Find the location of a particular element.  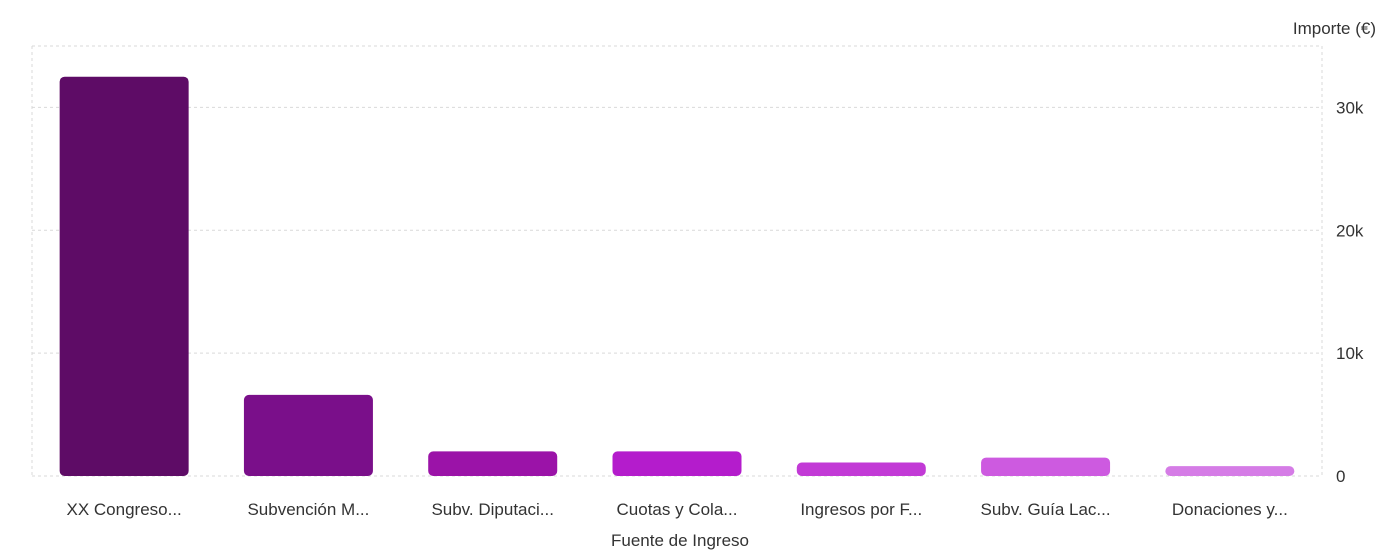

x-axis-title: Fuente de Ingreso is located at coordinates (680, 540).